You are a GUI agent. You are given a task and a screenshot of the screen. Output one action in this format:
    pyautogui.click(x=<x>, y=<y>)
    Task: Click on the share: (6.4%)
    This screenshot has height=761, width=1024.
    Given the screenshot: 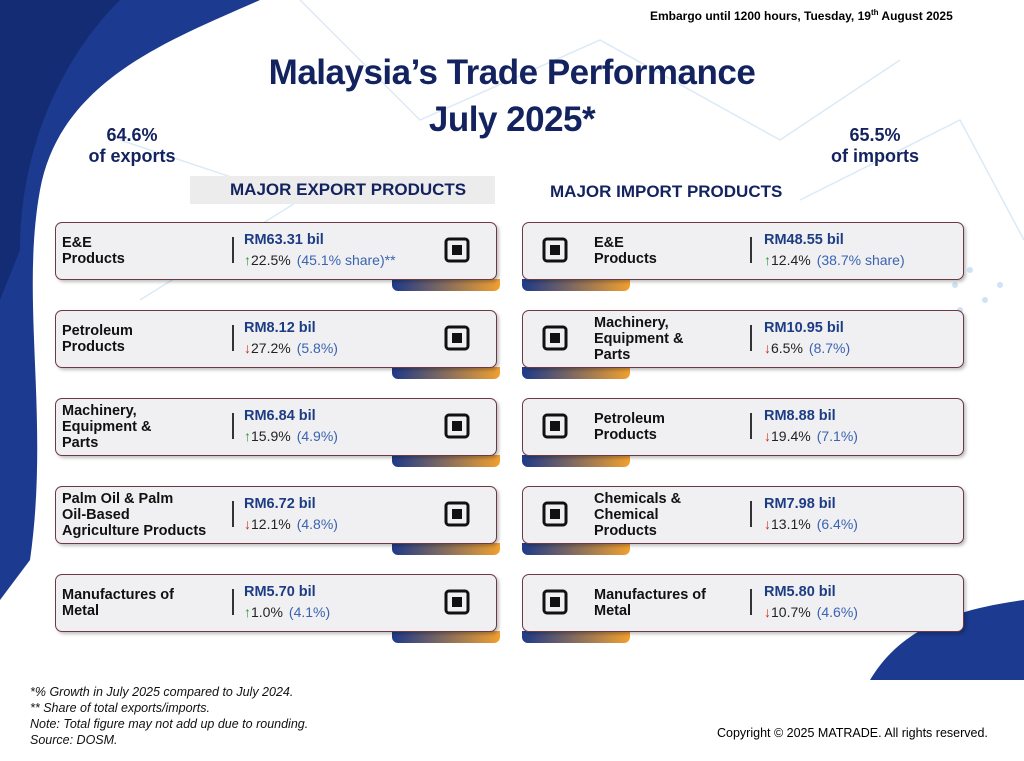 What is the action you would take?
    pyautogui.click(x=837, y=524)
    